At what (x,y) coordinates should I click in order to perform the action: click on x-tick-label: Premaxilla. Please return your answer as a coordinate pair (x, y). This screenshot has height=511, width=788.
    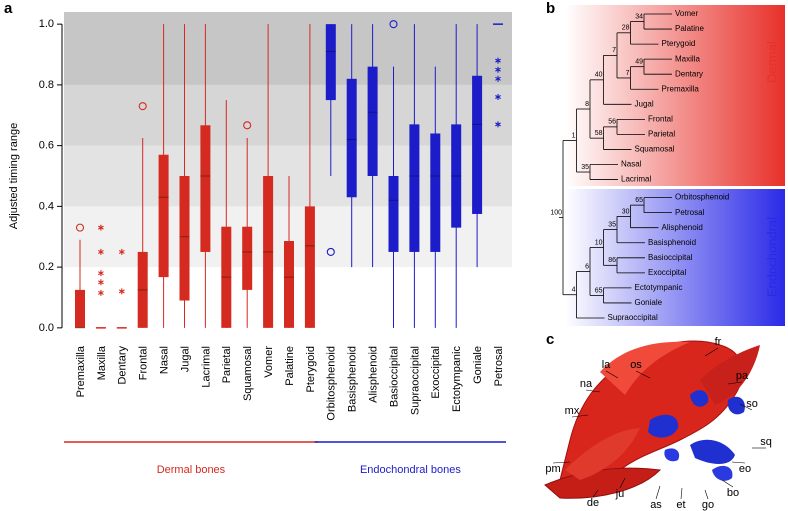
    Looking at the image, I should click on (81, 371).